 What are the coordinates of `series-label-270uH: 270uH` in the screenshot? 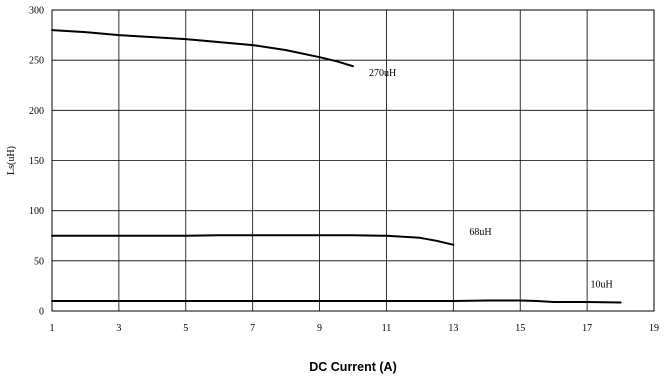 It's located at (382, 73).